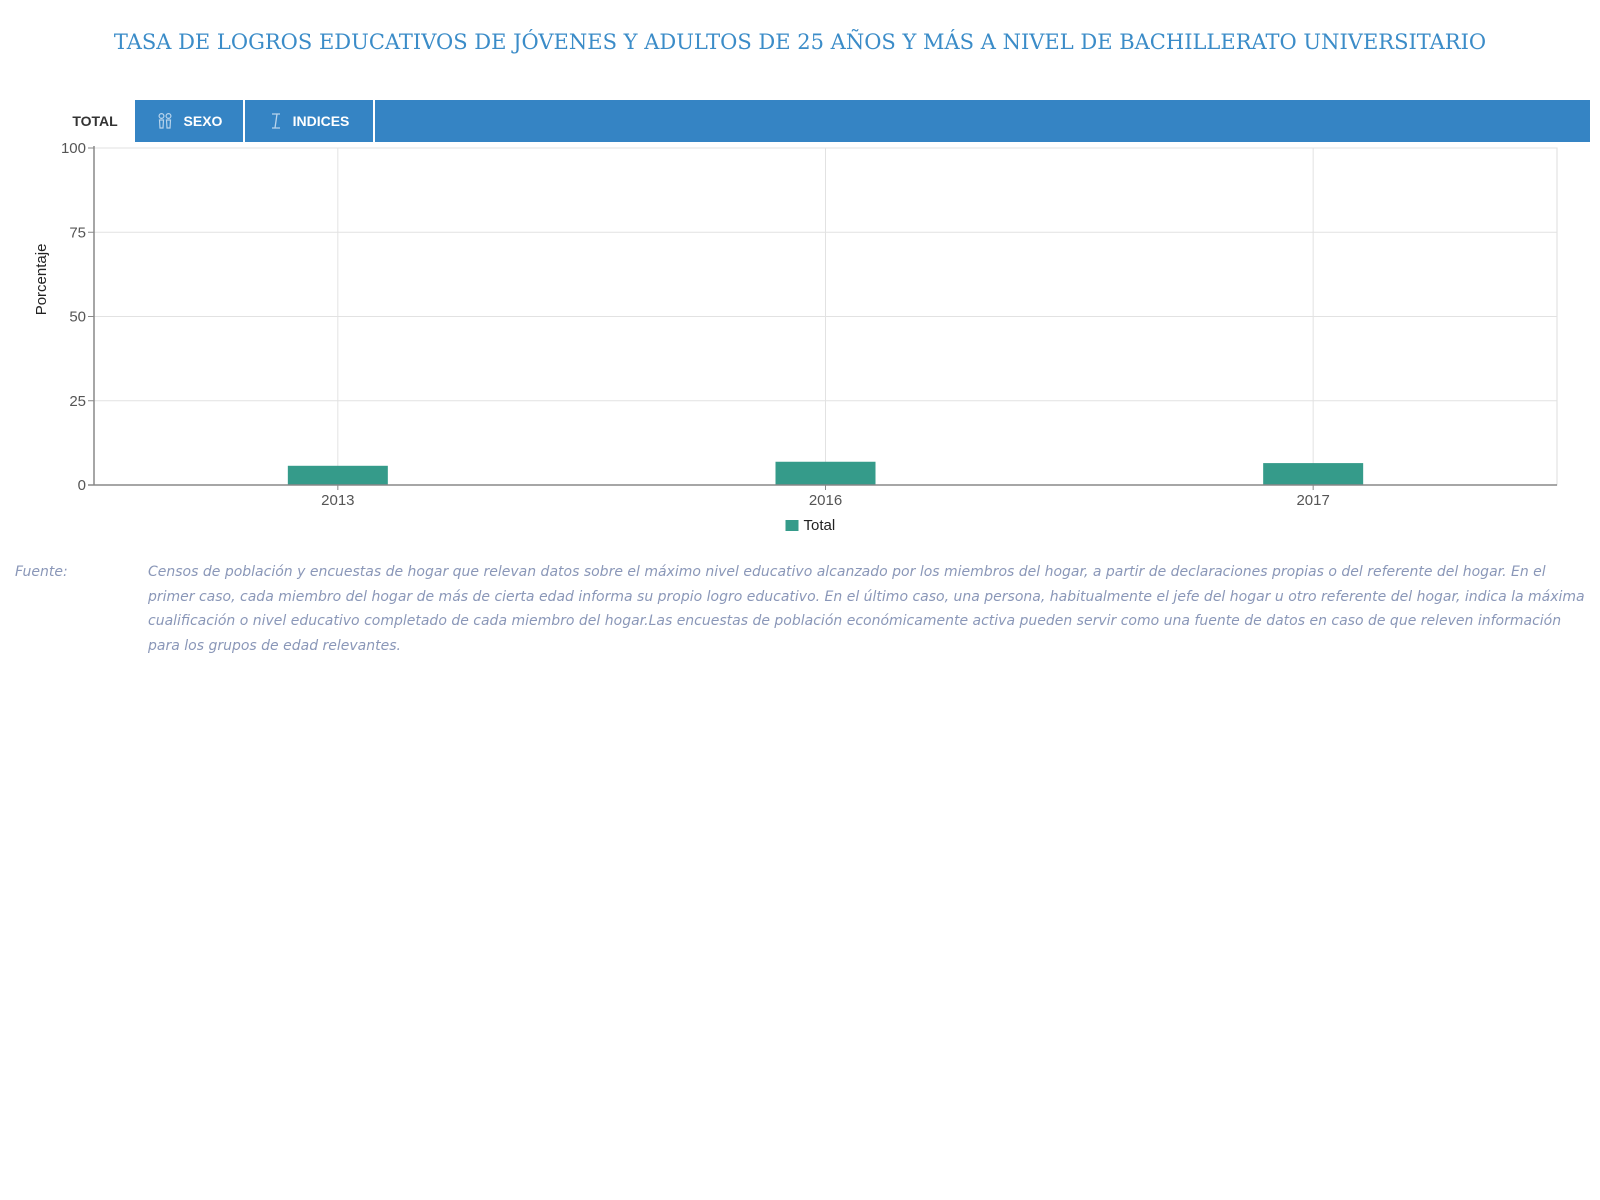 This screenshot has width=1600, height=1200. I want to click on y-tick-label: 0, so click(82, 485).